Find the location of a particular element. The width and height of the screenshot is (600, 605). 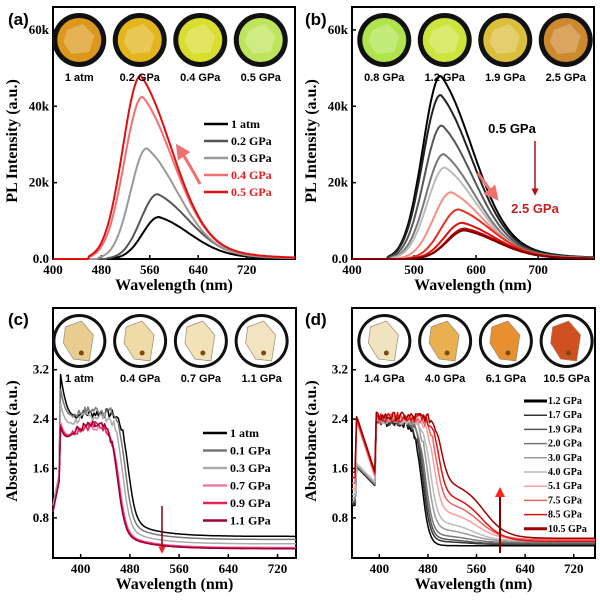

panel-label: (d) is located at coordinates (316, 319).